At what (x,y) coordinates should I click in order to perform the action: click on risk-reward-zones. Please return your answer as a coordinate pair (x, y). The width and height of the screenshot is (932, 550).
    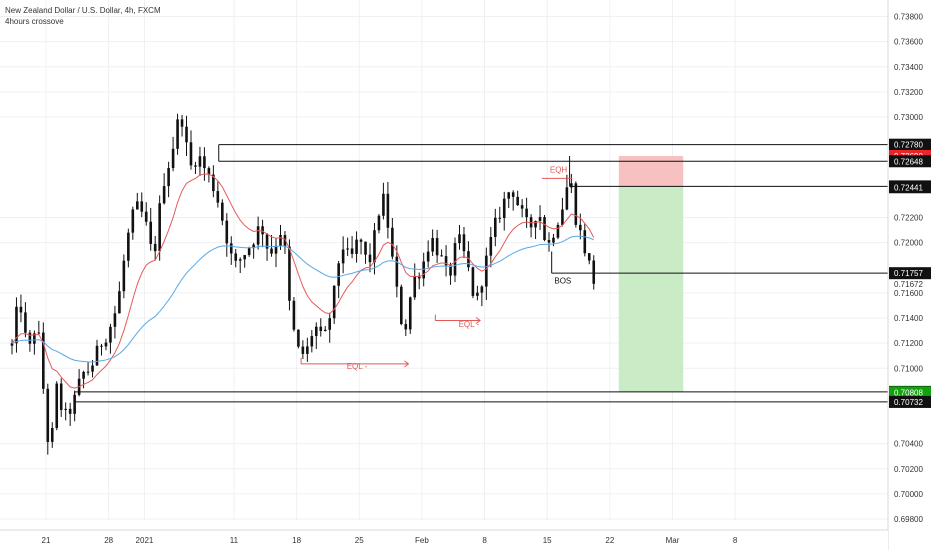
    Looking at the image, I should click on (651, 273).